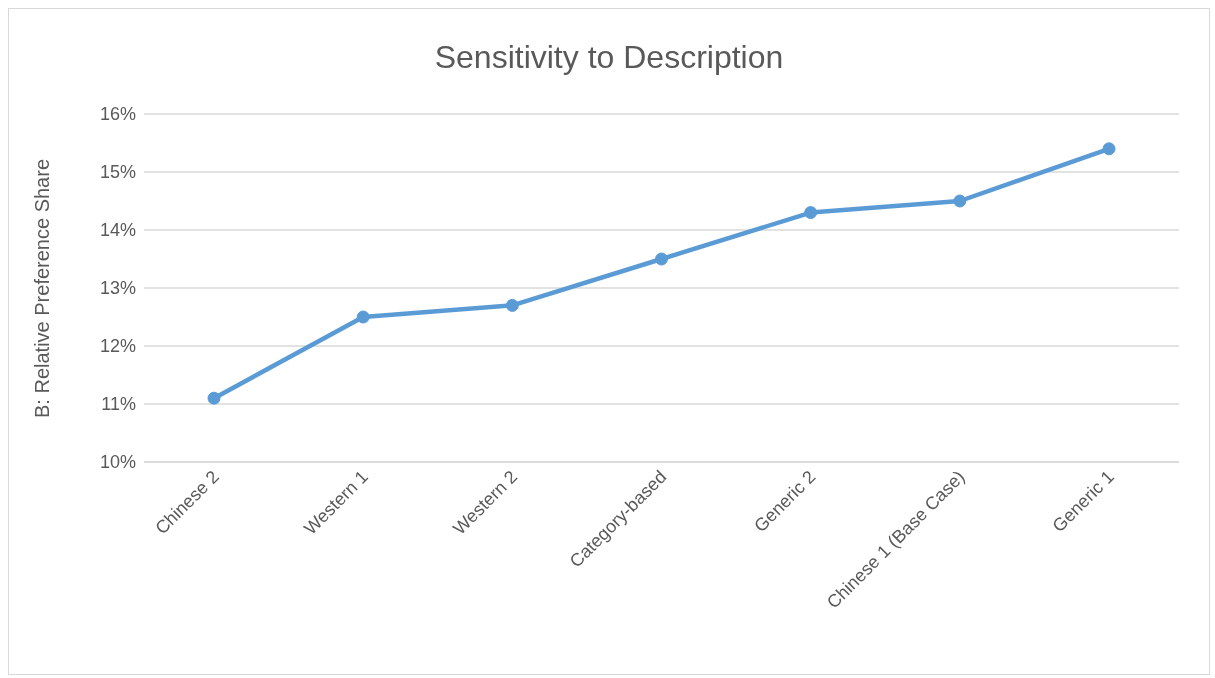  What do you see at coordinates (118, 404) in the screenshot?
I see `y-tick-label: 11%` at bounding box center [118, 404].